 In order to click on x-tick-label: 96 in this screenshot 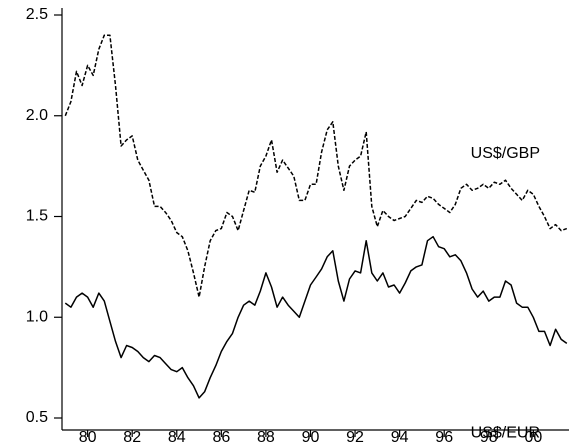, I will do `click(444, 436)`.